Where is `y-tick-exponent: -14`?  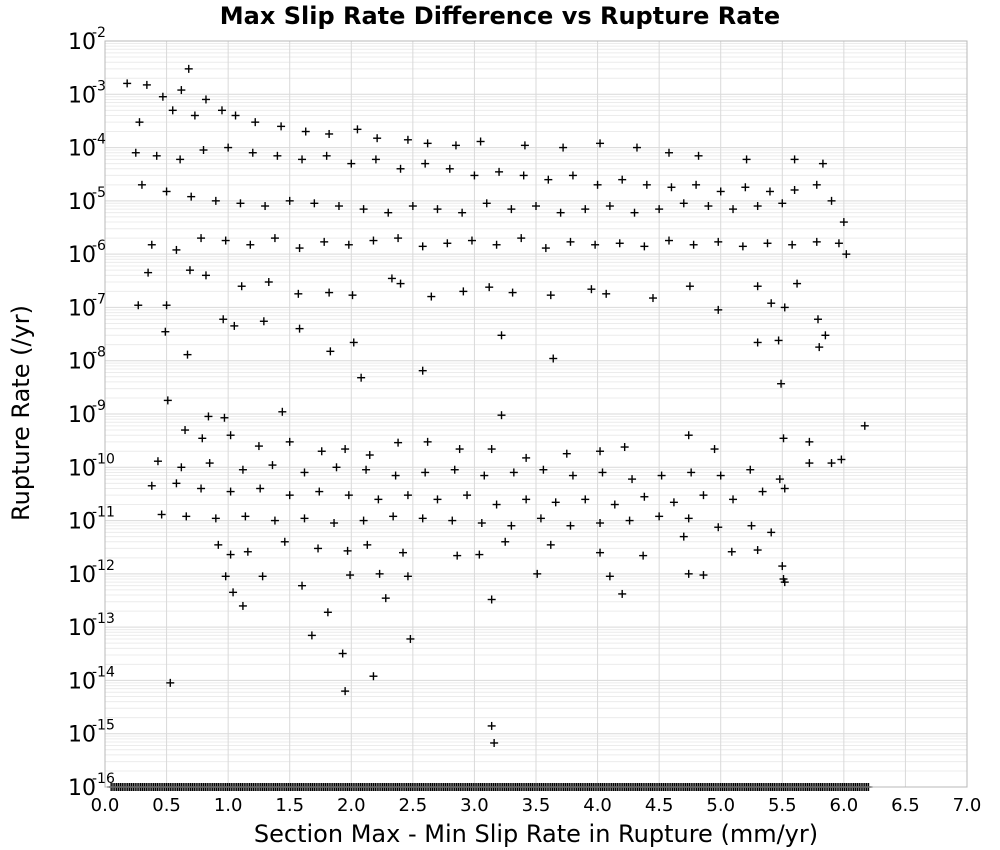
y-tick-exponent: -14 is located at coordinates (103, 672).